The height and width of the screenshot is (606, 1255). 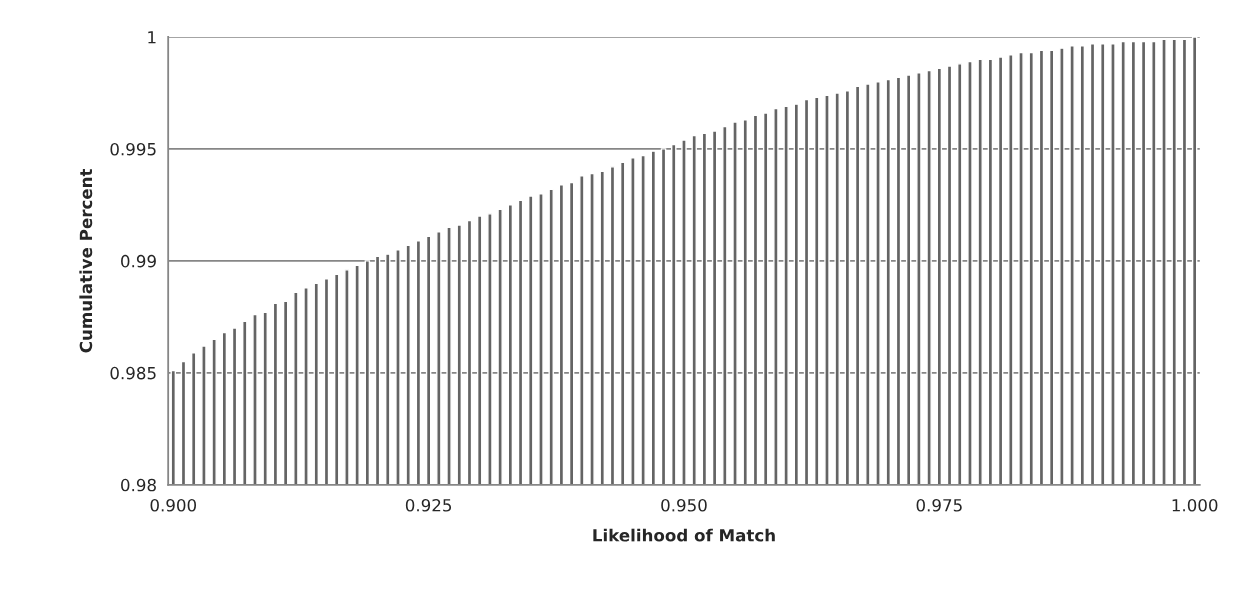 I want to click on x-tick-label: 0.900, so click(x=173, y=505).